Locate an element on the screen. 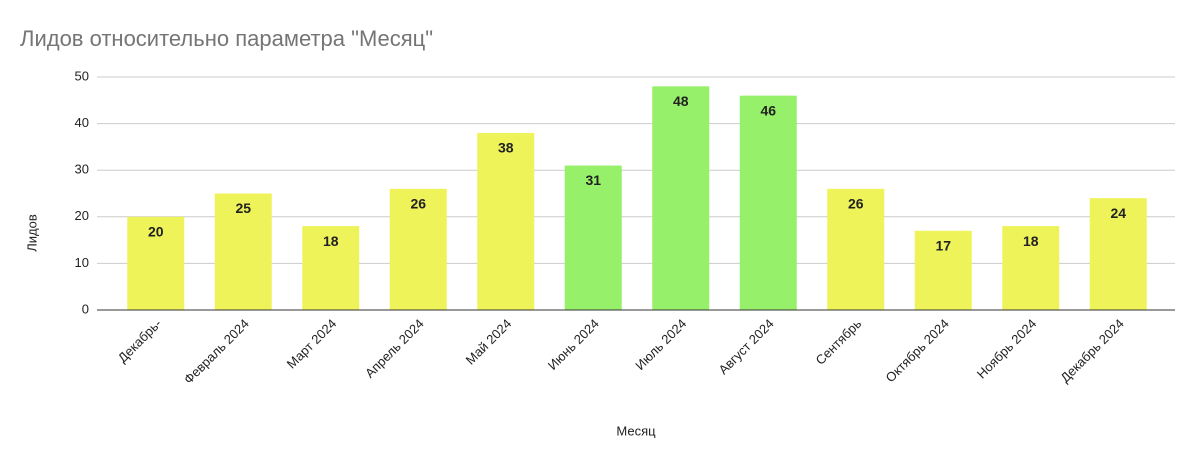 Image resolution: width=1200 pixels, height=464 pixels. value-label: 38 is located at coordinates (506, 148).